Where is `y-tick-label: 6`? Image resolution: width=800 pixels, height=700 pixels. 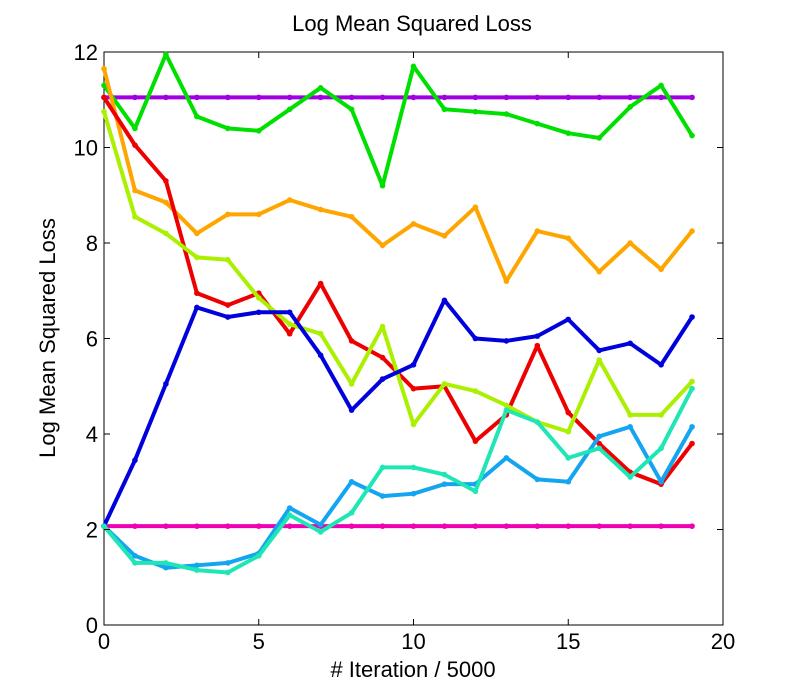
y-tick-label: 6 is located at coordinates (92, 339).